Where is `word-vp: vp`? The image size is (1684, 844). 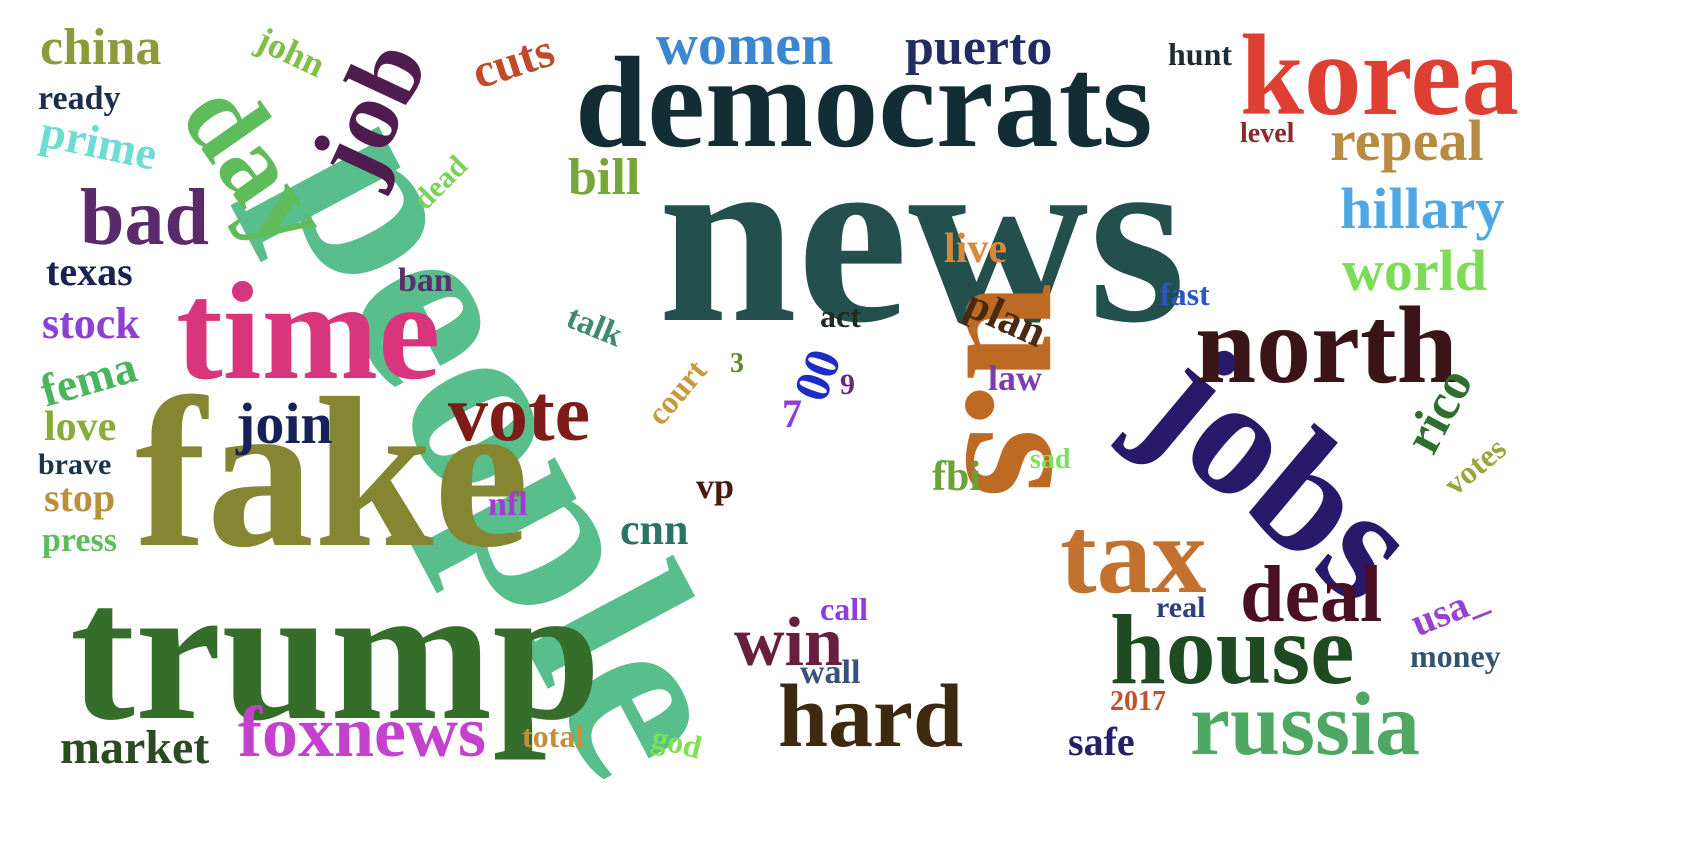 word-vp: vp is located at coordinates (715, 486).